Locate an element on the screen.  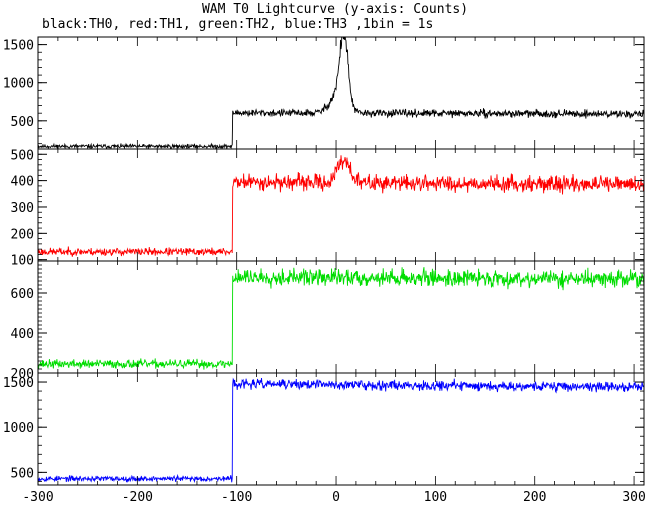
x-tick-label: -100 is located at coordinates (236, 497).